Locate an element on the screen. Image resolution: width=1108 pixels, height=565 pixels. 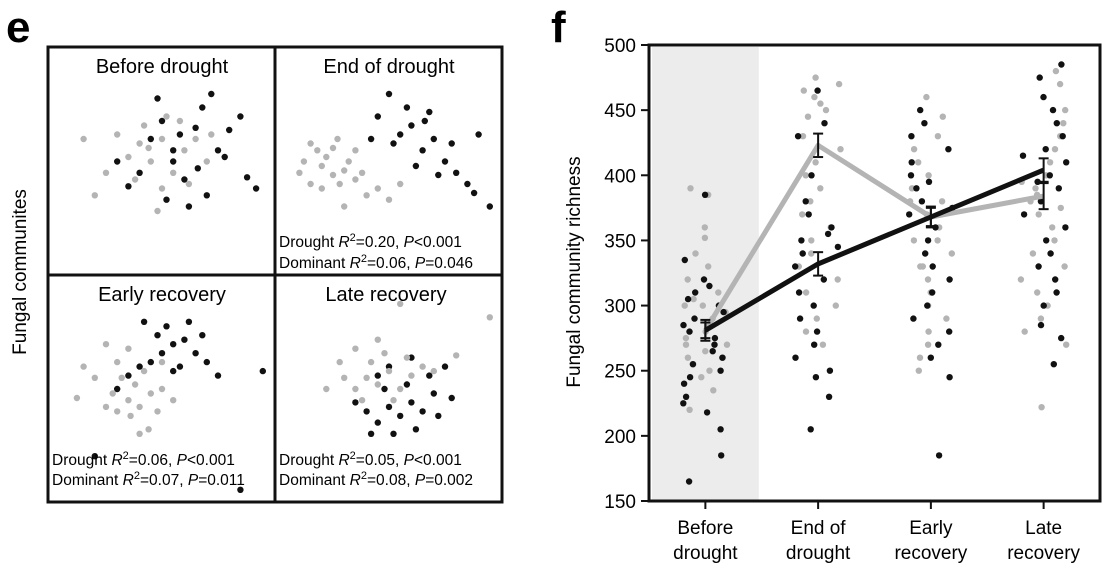
stat-p: =0.046 is located at coordinates (449, 263).